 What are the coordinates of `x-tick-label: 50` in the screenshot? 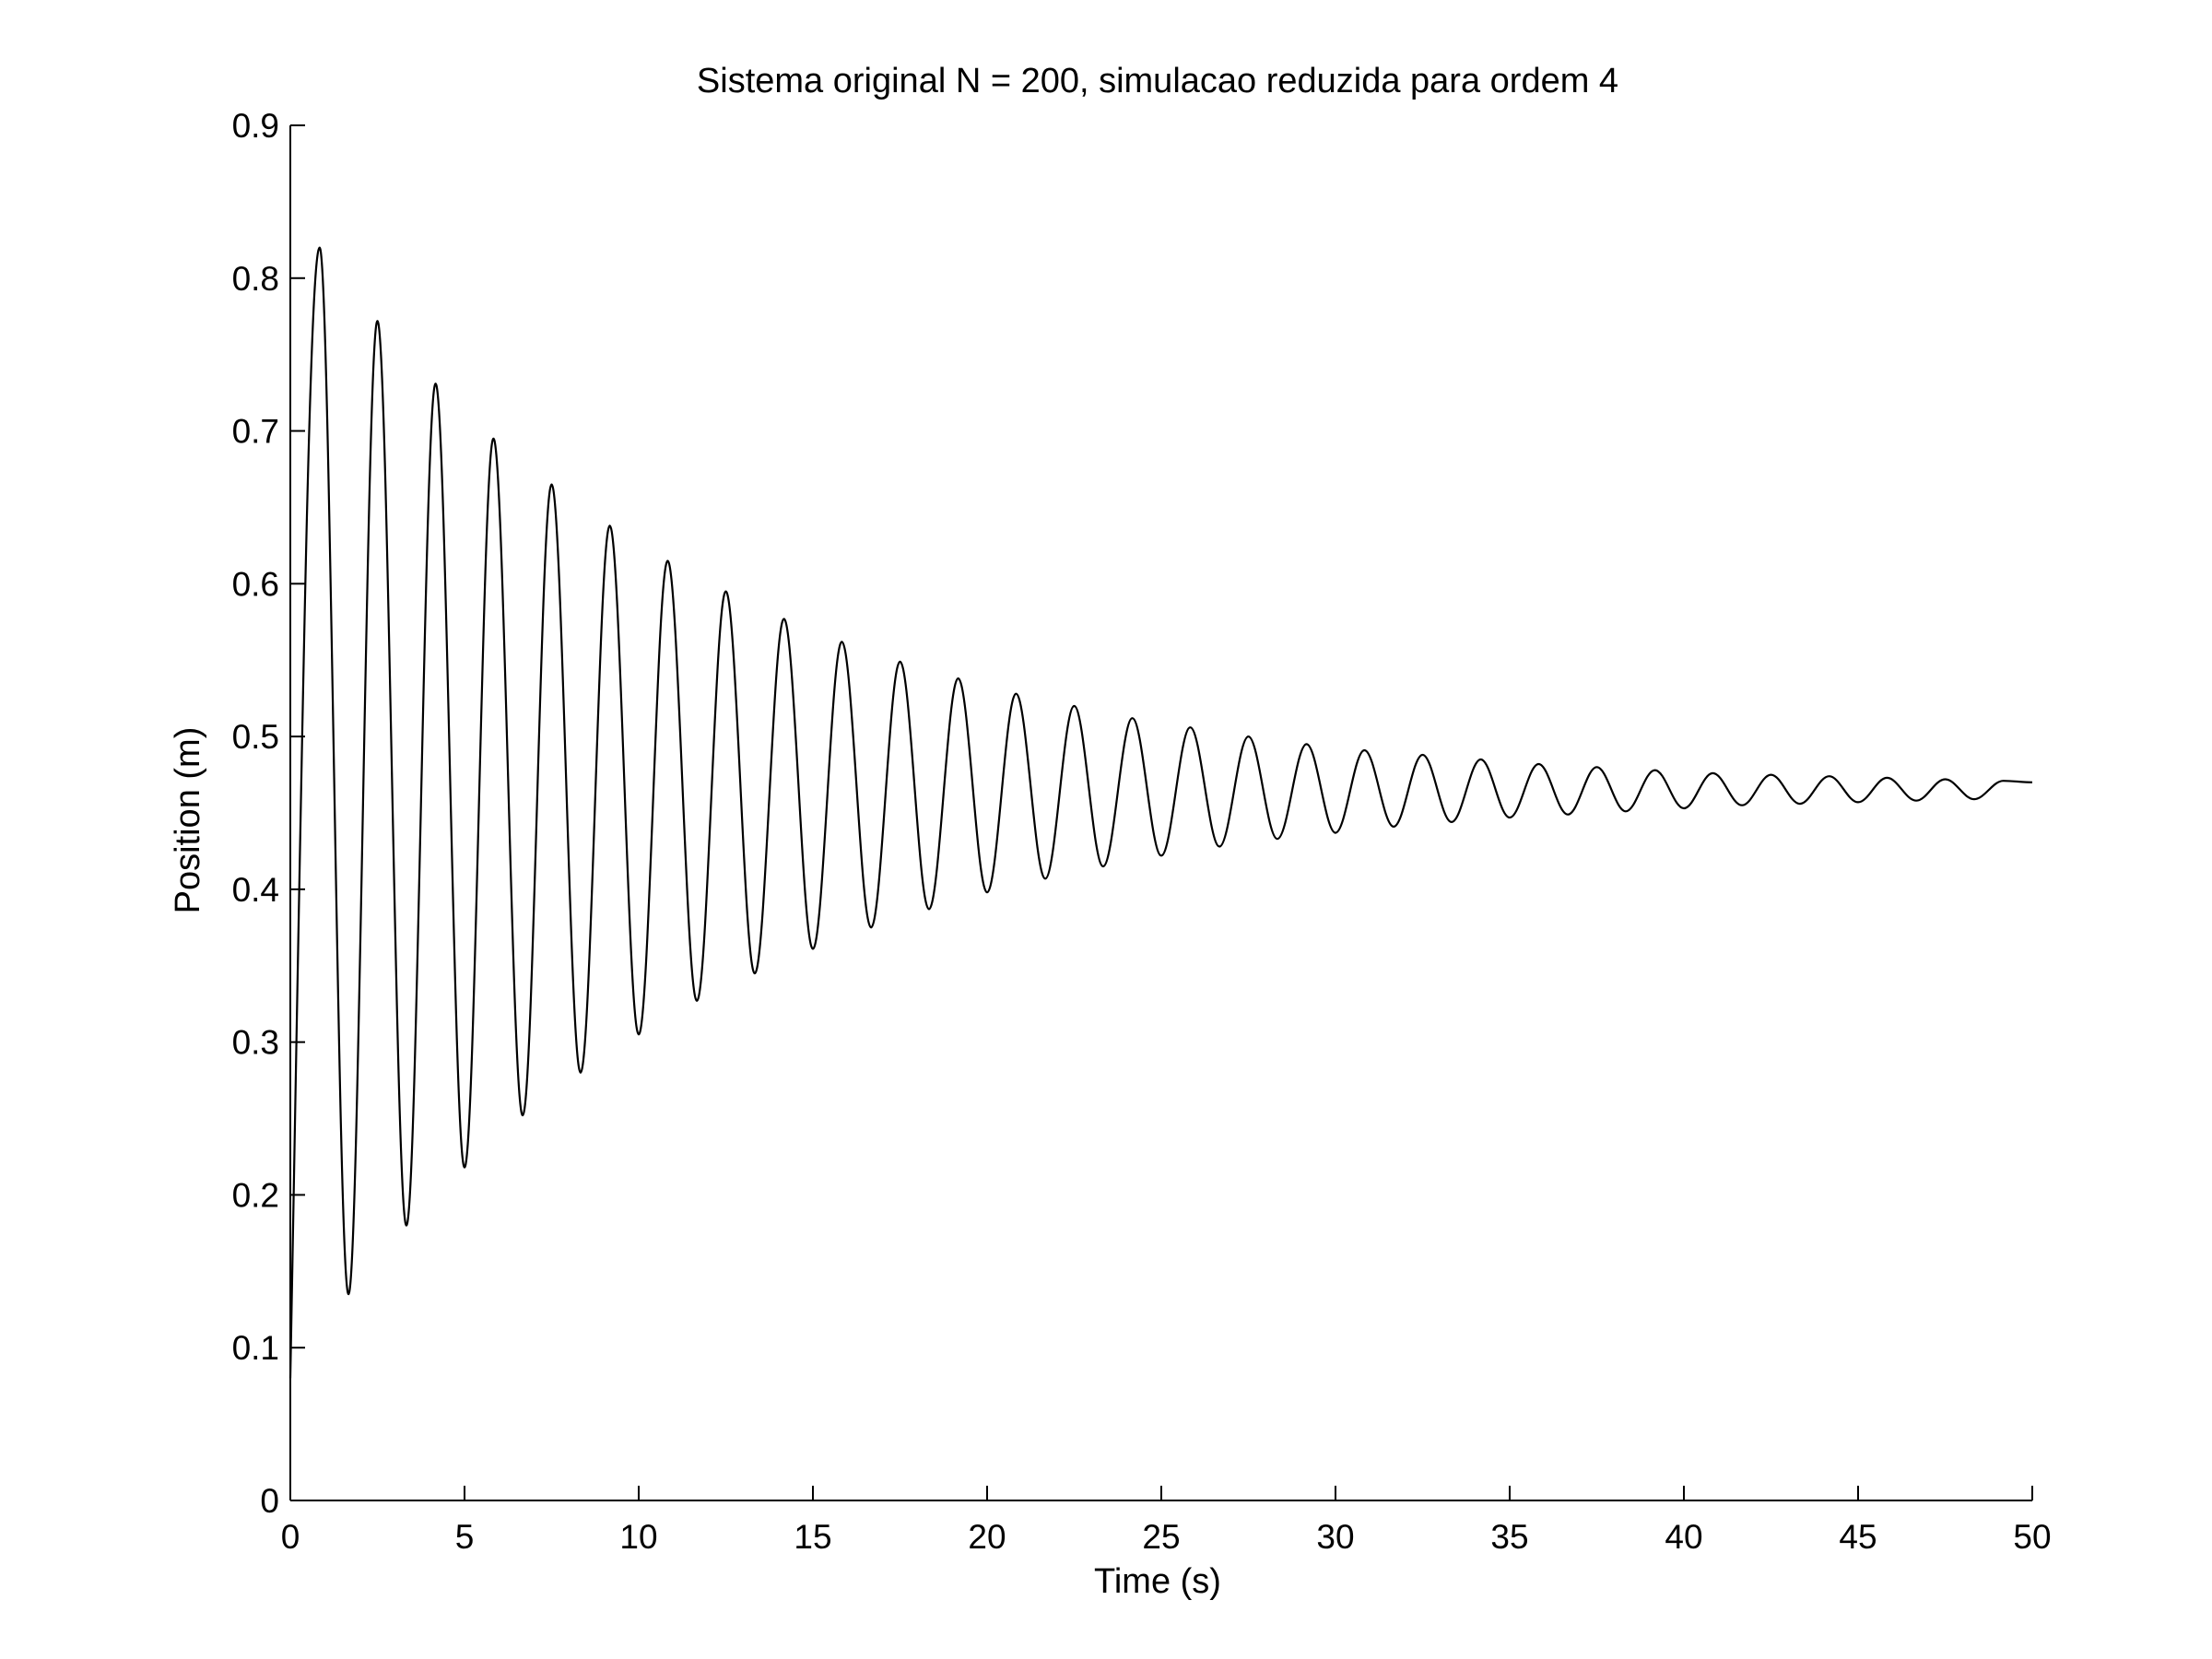 It's located at (2032, 1537).